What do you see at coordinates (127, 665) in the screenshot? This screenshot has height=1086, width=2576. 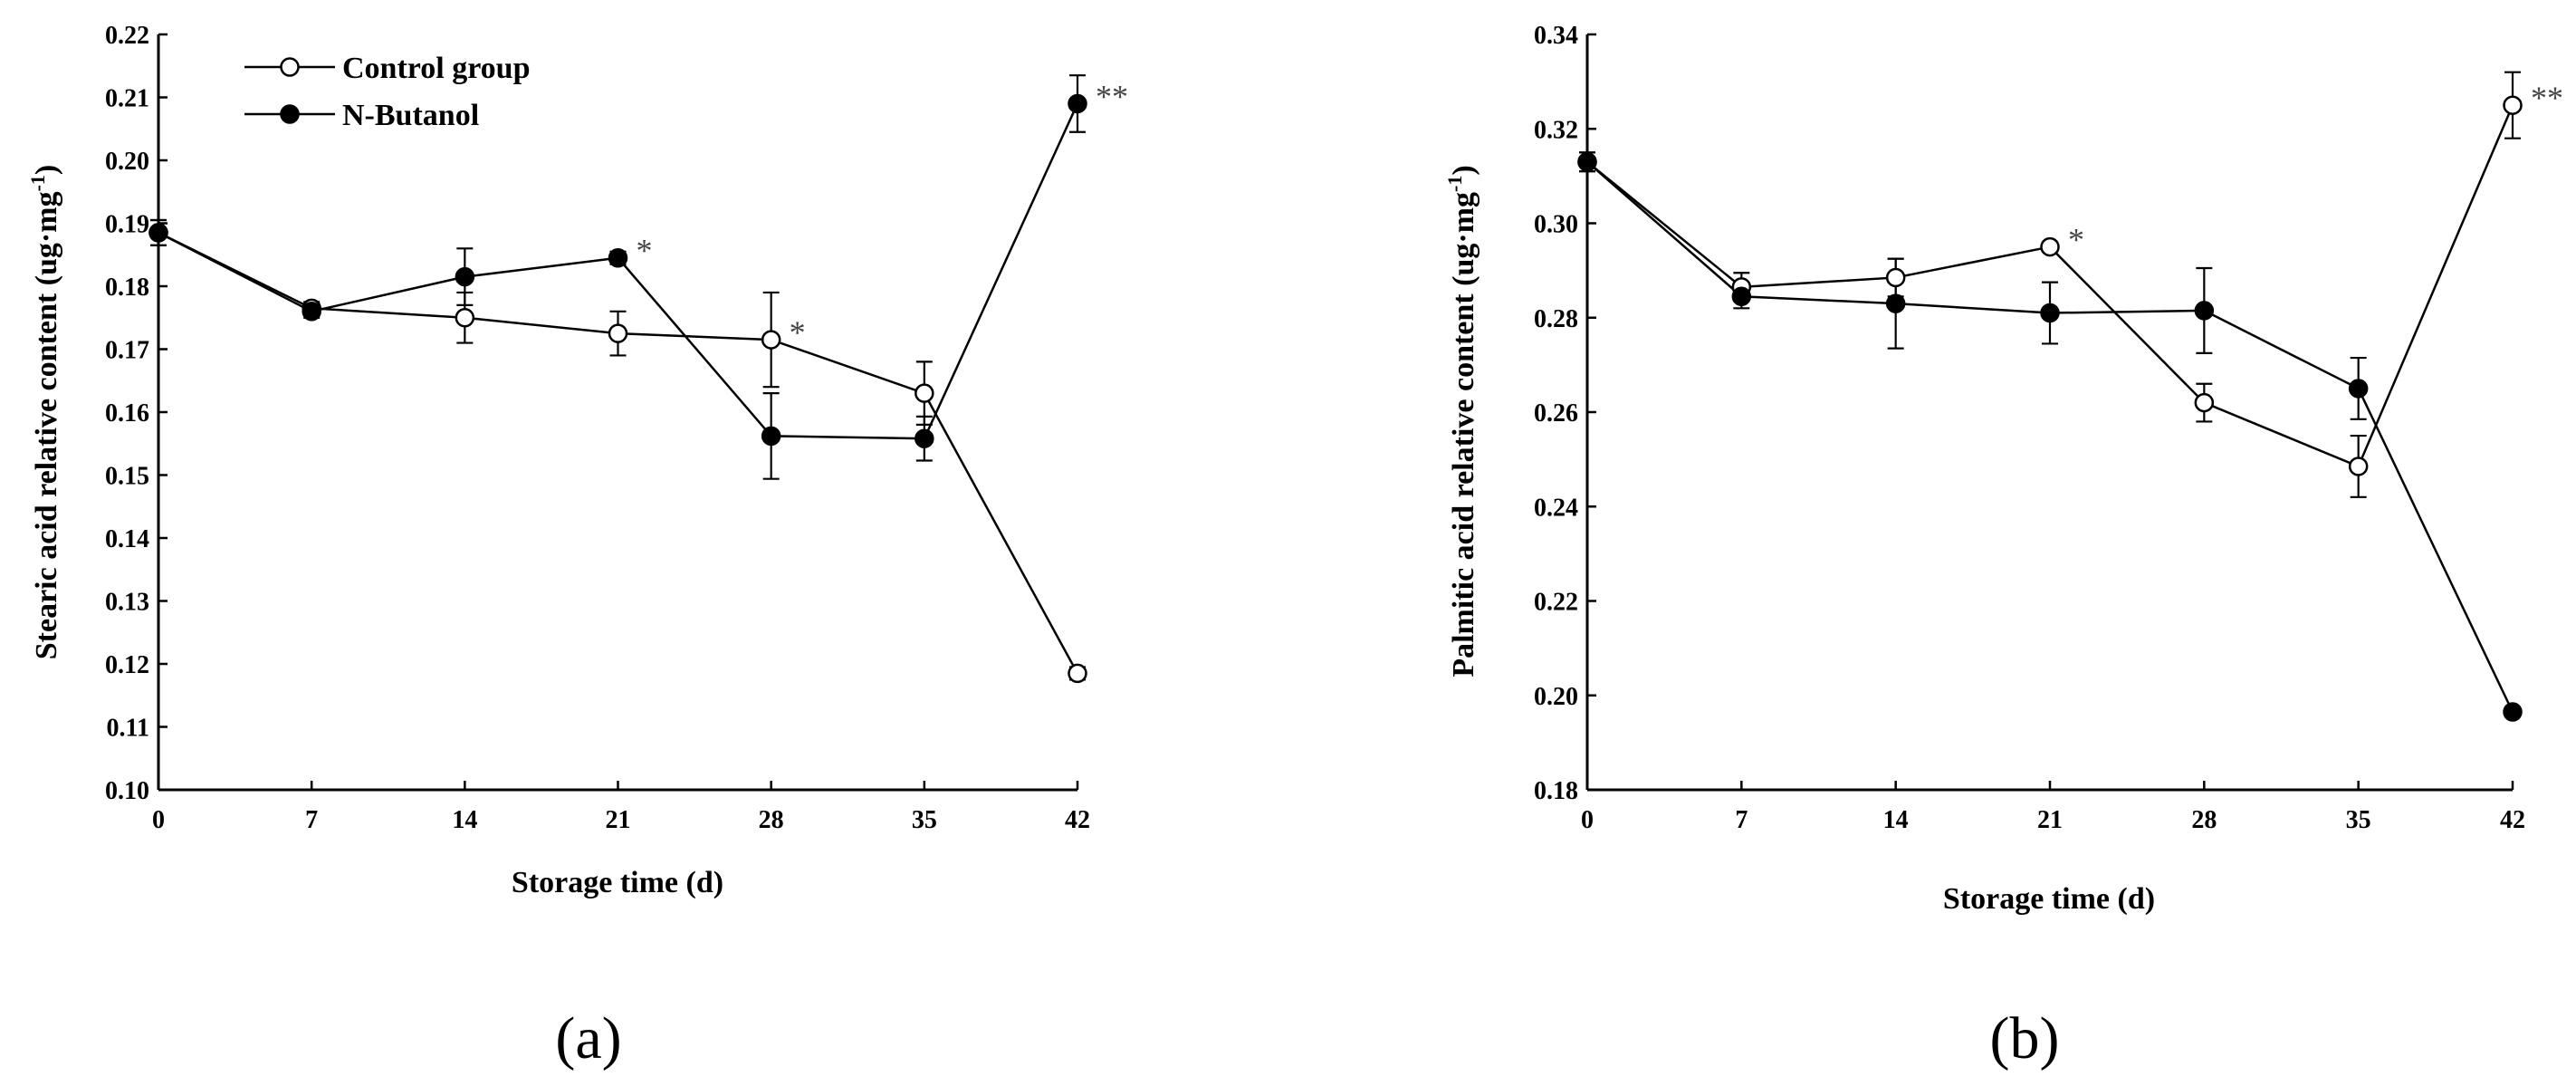 I see `chart-a-y-tick-label: 0.12` at bounding box center [127, 665].